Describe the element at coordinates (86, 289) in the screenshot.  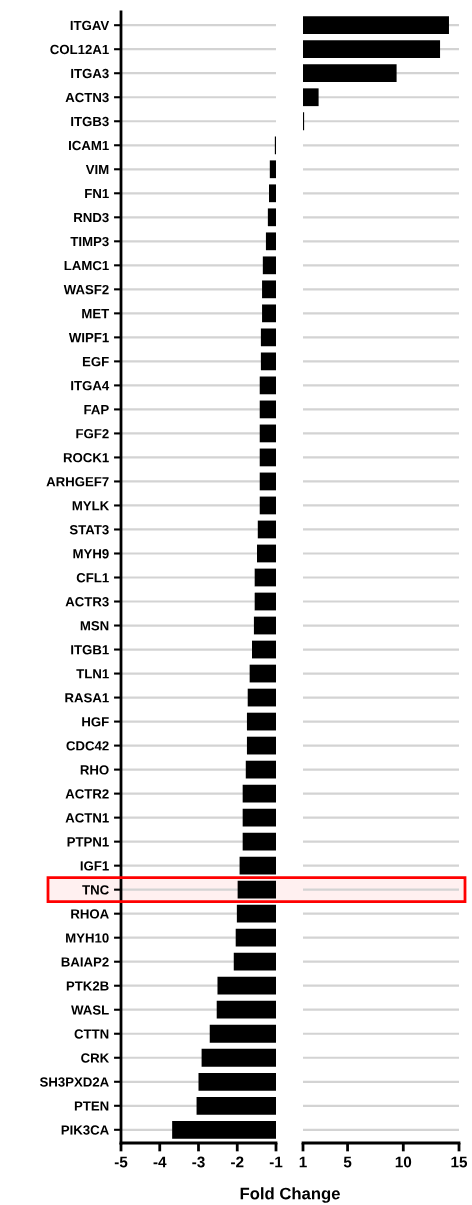
I see `y-tick-label: WASF2` at that location.